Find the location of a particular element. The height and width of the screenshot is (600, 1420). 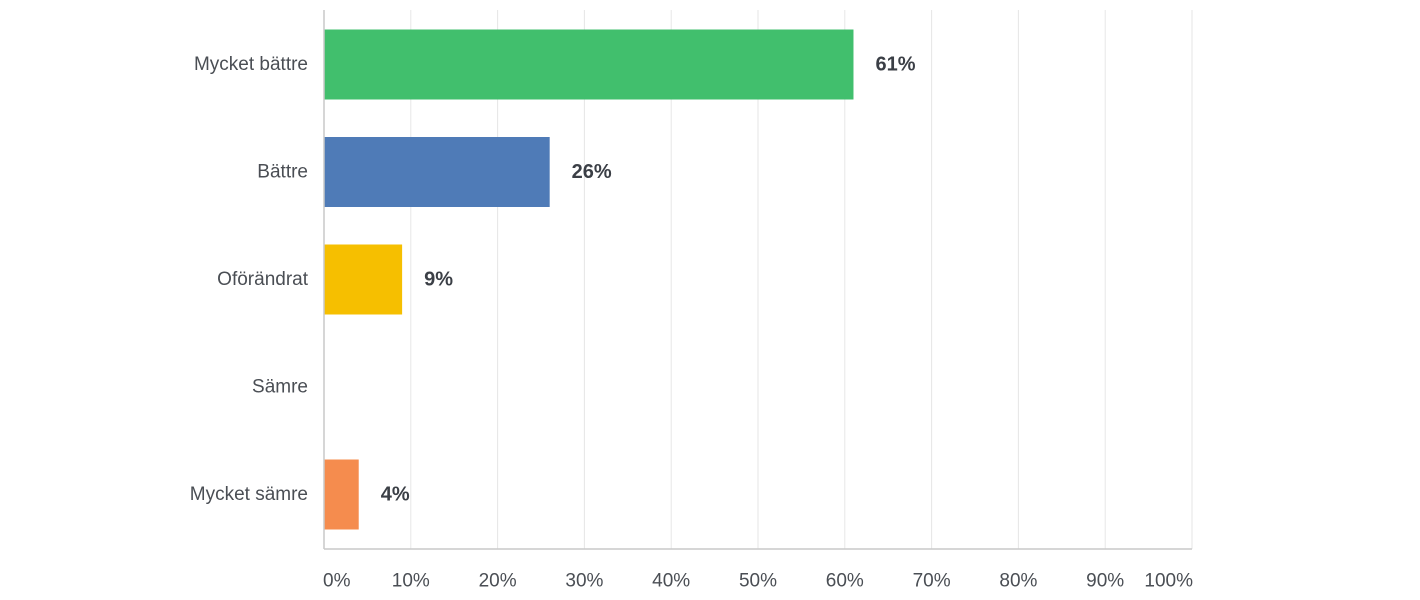

x-tick-label-100: 100% is located at coordinates (1168, 581).